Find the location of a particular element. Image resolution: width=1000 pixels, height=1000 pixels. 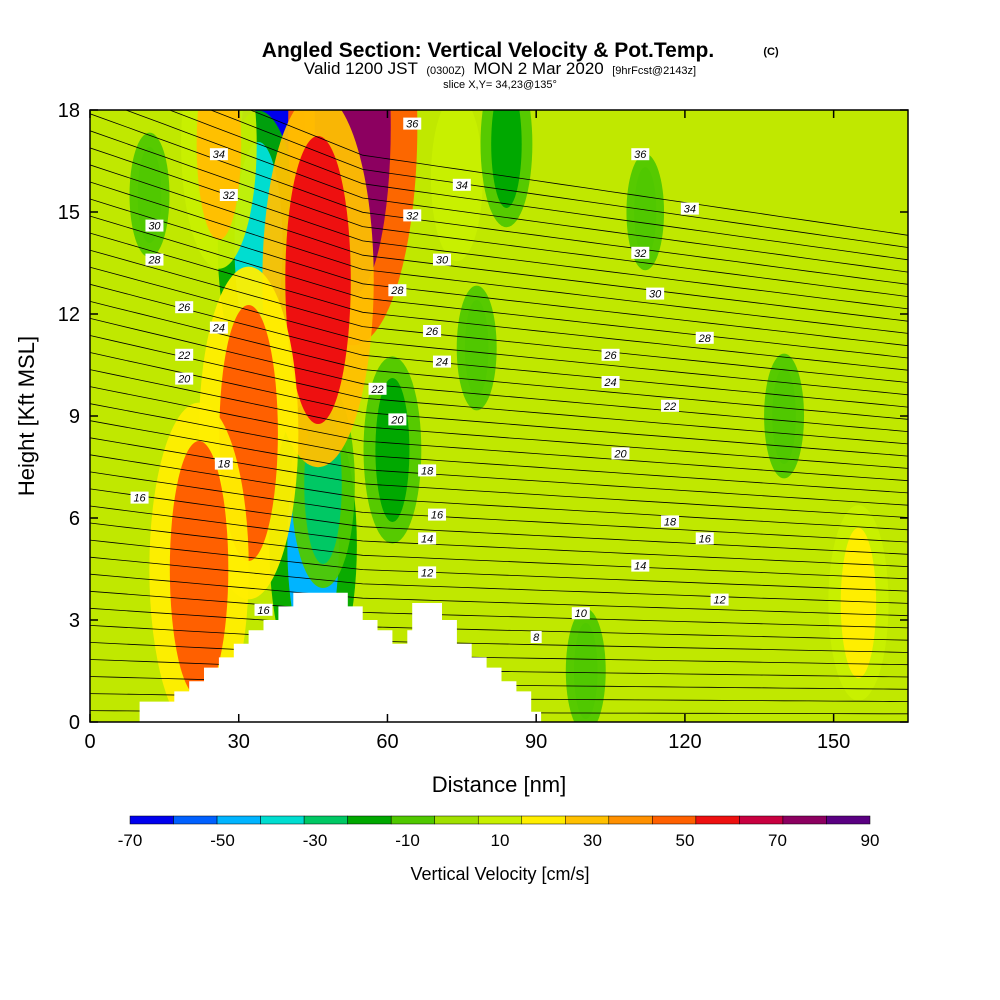

theta-label: 30 is located at coordinates (441, 260).